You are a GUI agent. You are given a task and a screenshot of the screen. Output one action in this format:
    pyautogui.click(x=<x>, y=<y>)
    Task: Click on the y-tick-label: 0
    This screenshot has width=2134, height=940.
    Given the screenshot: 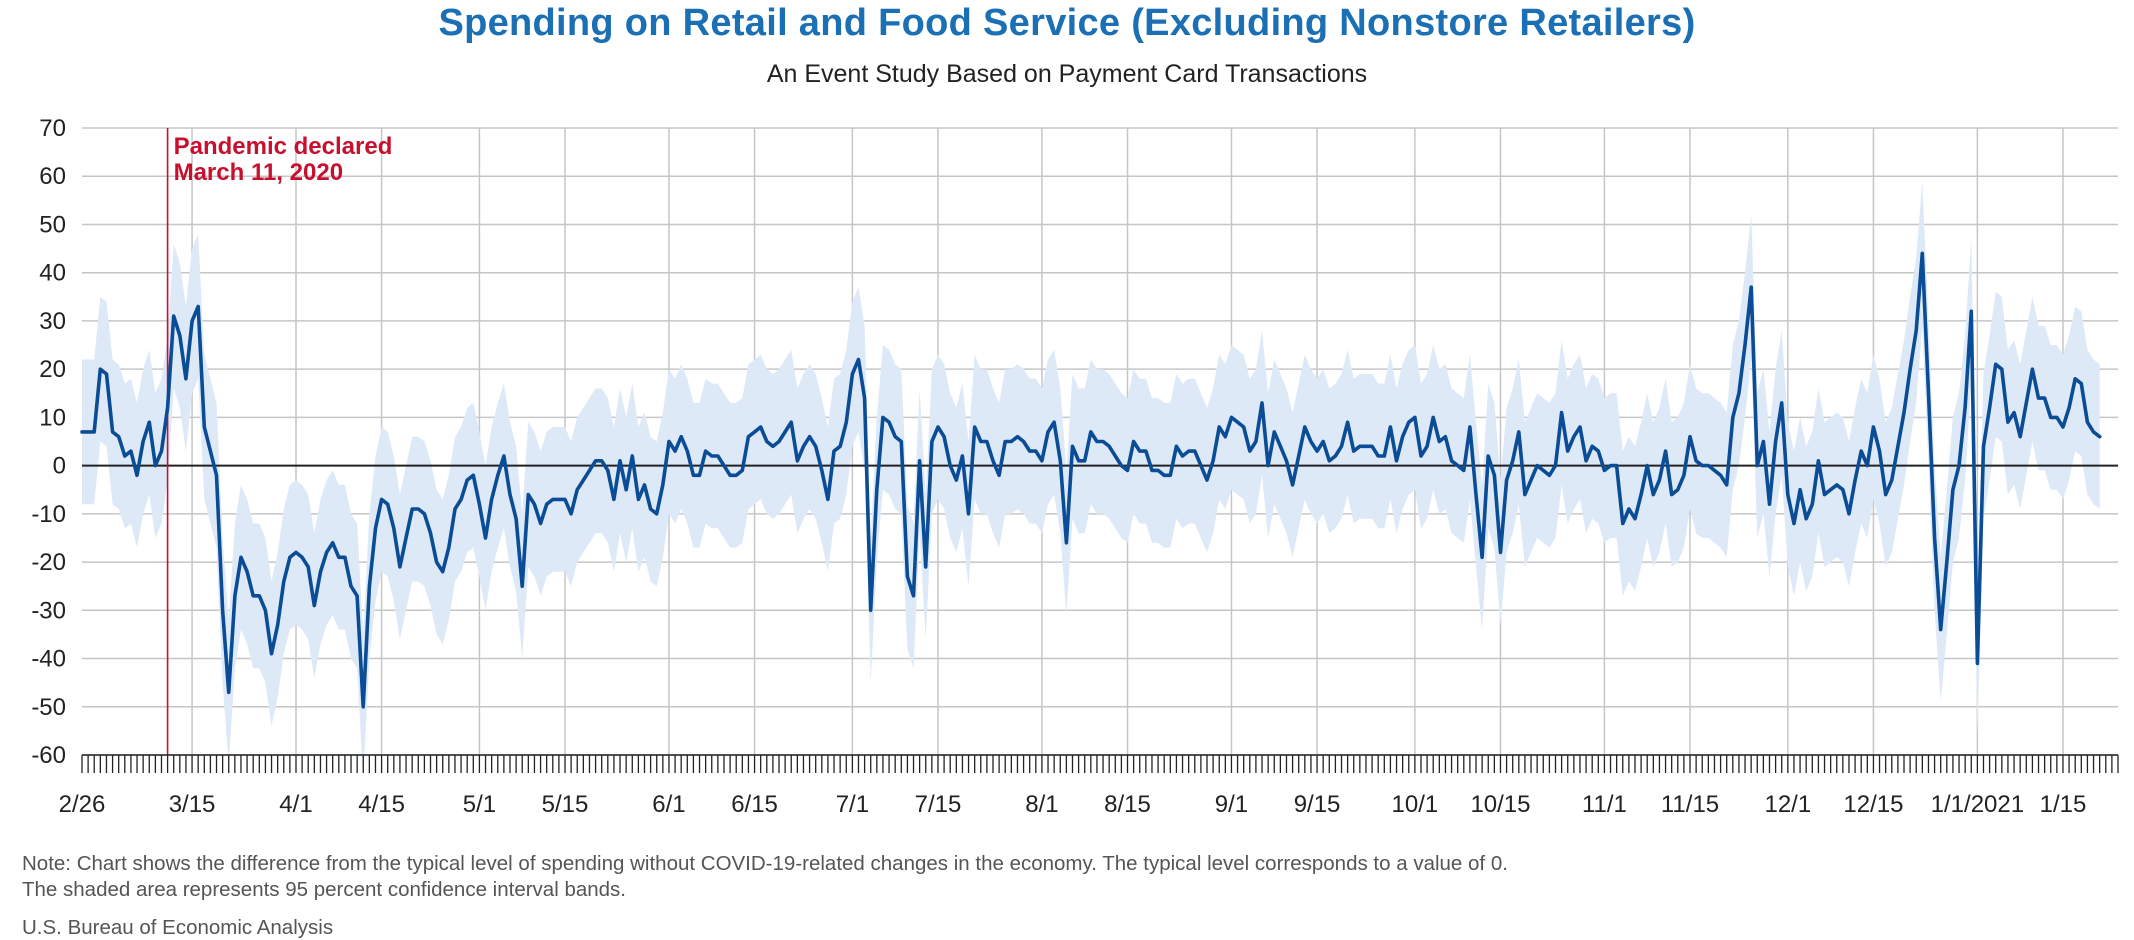 What is the action you would take?
    pyautogui.click(x=59, y=466)
    